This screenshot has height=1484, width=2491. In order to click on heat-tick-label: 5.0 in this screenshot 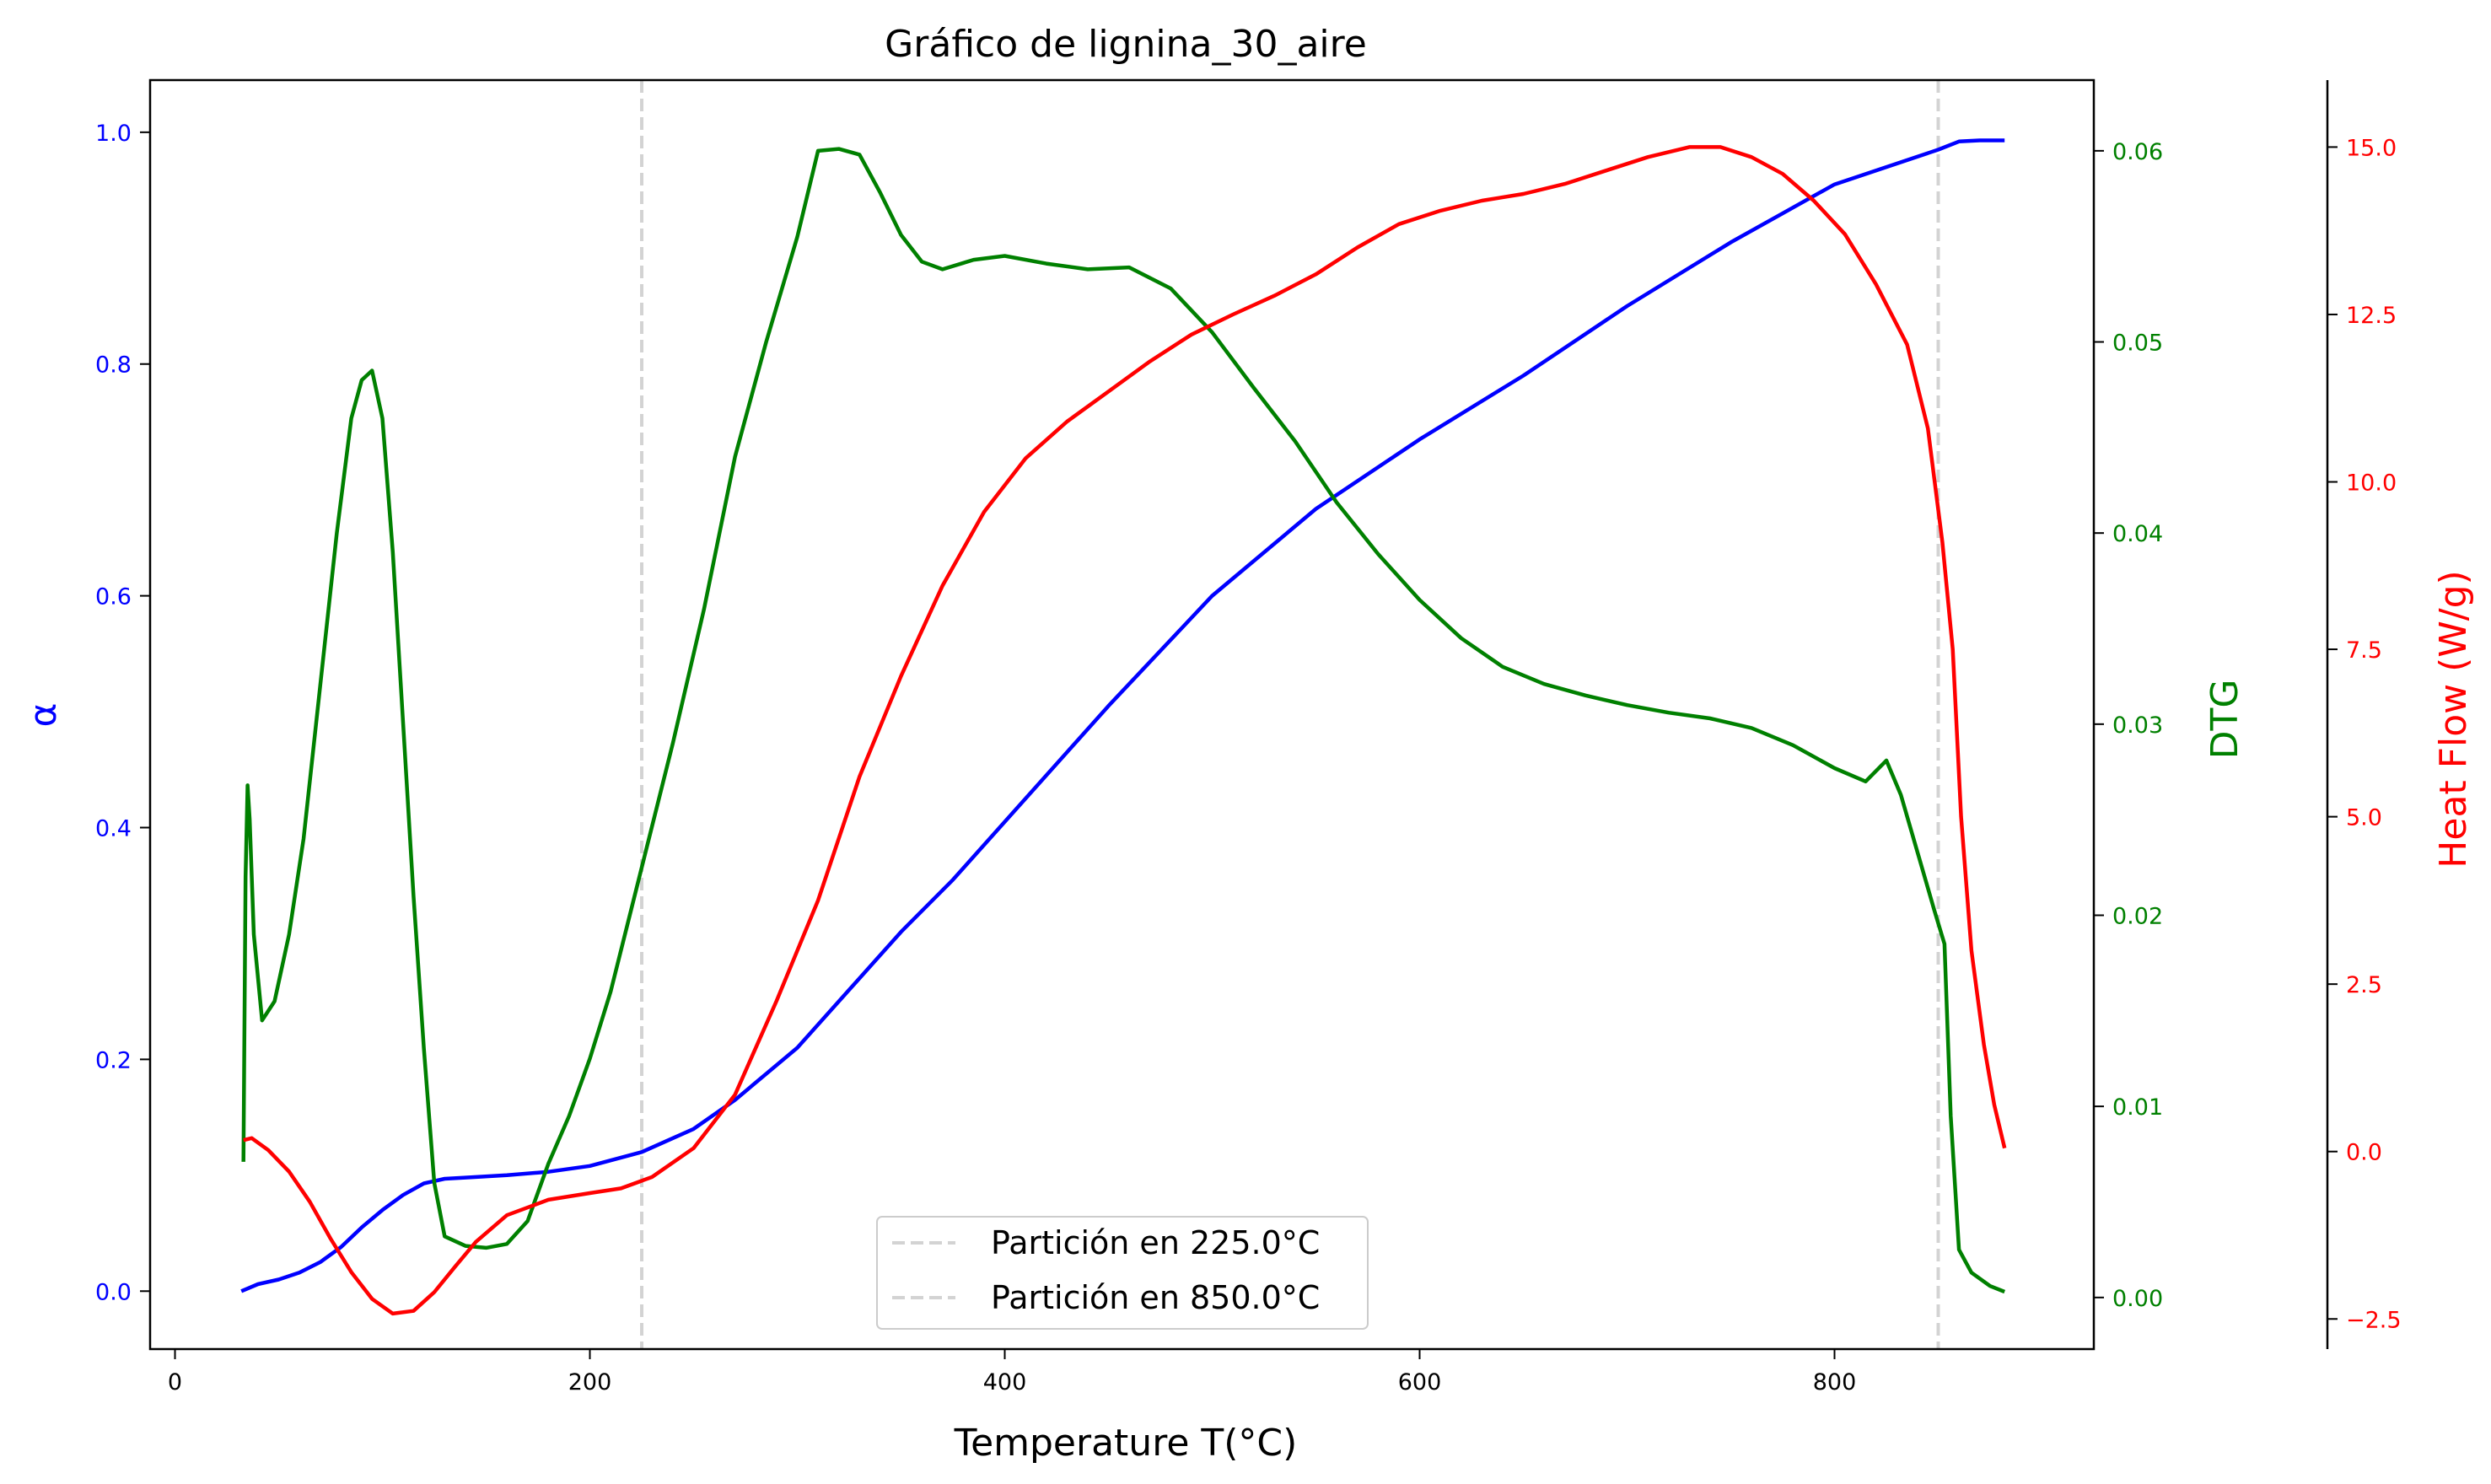, I will do `click(2364, 818)`.